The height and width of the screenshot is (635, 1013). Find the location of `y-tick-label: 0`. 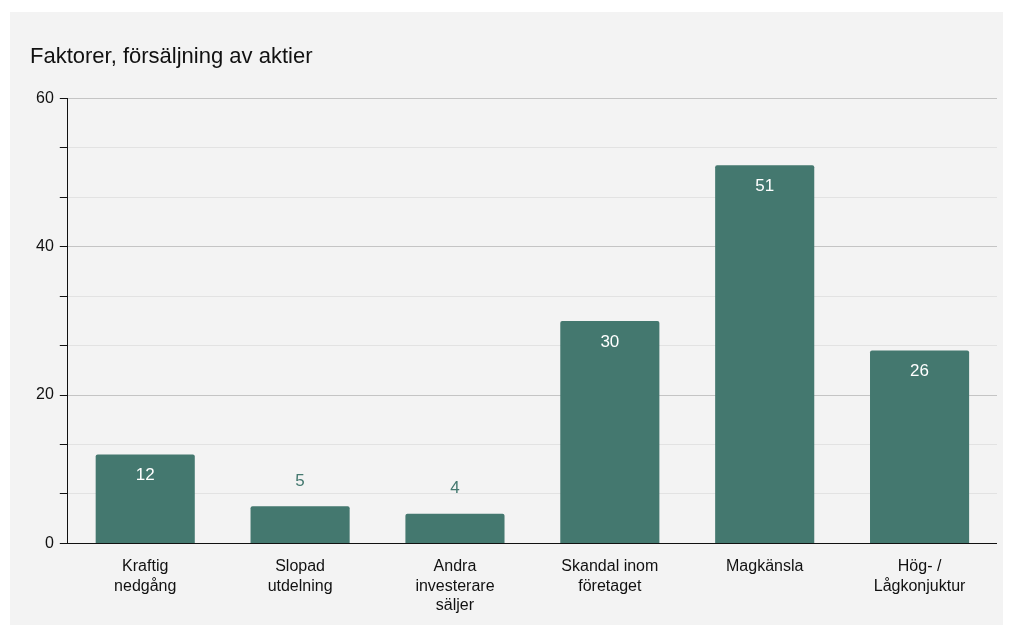

y-tick-label: 0 is located at coordinates (49, 542).